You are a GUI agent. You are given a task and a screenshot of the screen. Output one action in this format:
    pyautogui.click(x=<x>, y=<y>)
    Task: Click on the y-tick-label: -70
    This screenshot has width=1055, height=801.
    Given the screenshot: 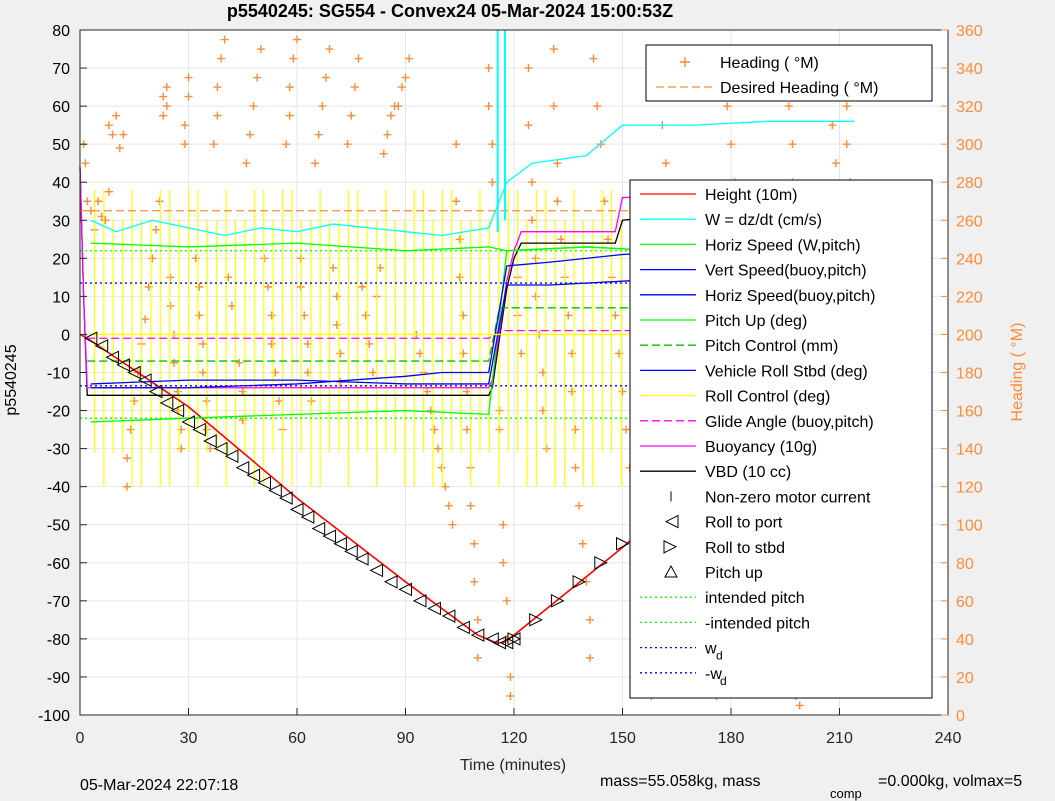 What is the action you would take?
    pyautogui.click(x=58, y=602)
    